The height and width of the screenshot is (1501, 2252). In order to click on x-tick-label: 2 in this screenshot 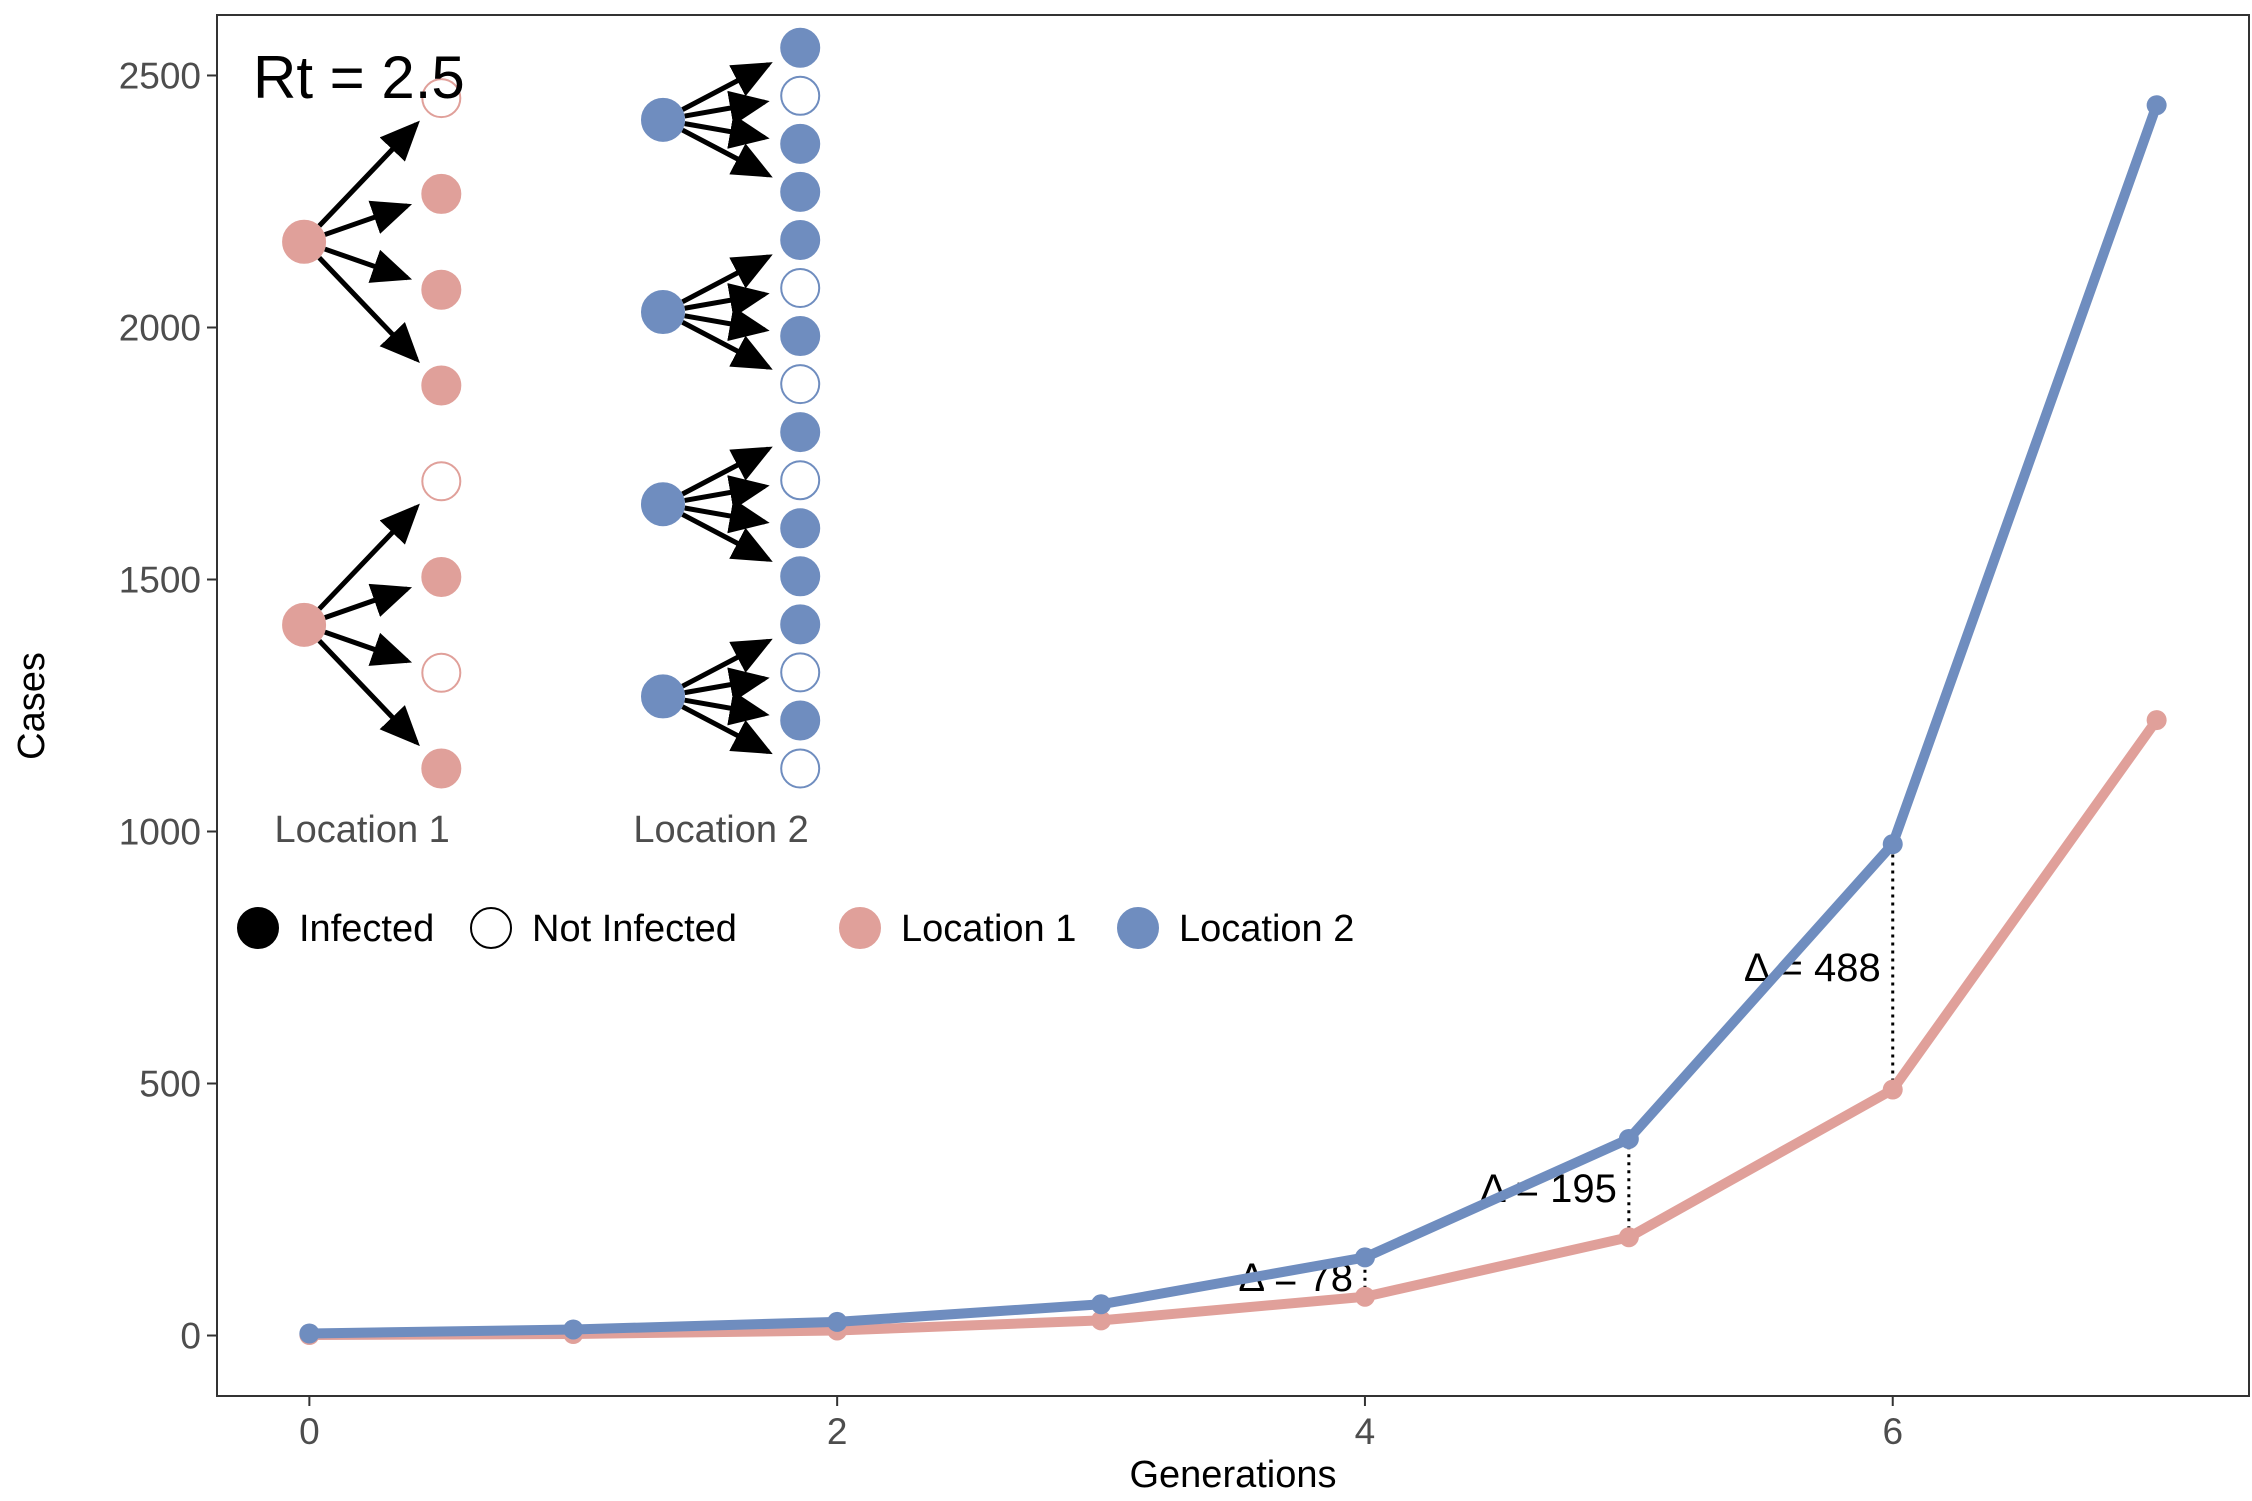, I will do `click(837, 1431)`.